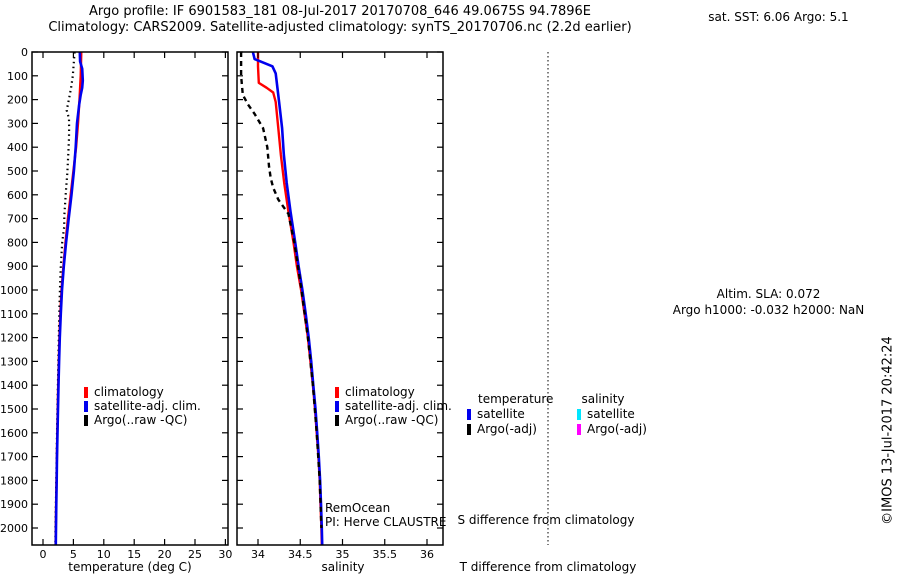  Describe the element at coordinates (768, 294) in the screenshot. I see `sla-map-title: Altim. SLA: 0.072` at that location.